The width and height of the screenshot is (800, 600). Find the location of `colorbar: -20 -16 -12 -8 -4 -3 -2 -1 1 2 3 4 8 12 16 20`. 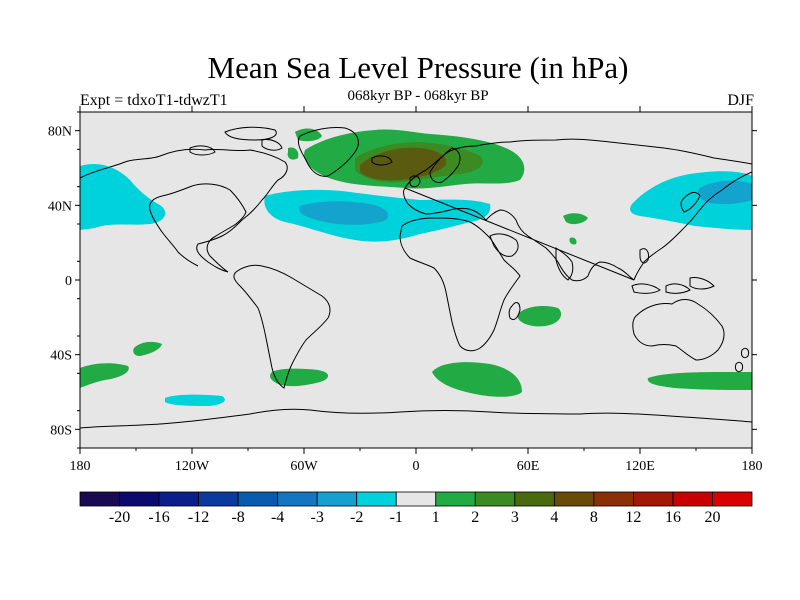

colorbar: -20 -16 -12 -8 -4 -3 -2 -1 1 2 3 4 8 12 16 20 is located at coordinates (416, 508).